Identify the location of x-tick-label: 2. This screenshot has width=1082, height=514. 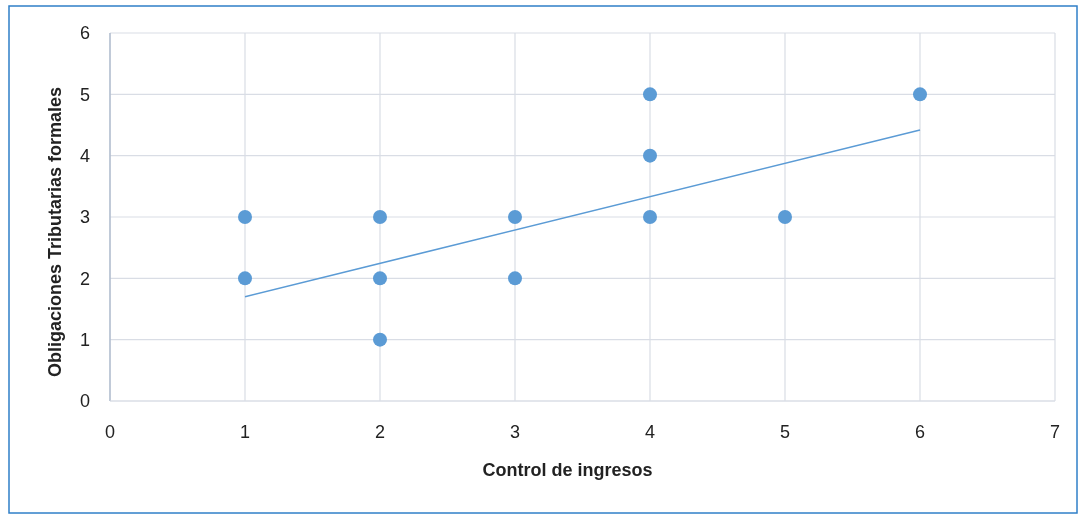
(380, 432).